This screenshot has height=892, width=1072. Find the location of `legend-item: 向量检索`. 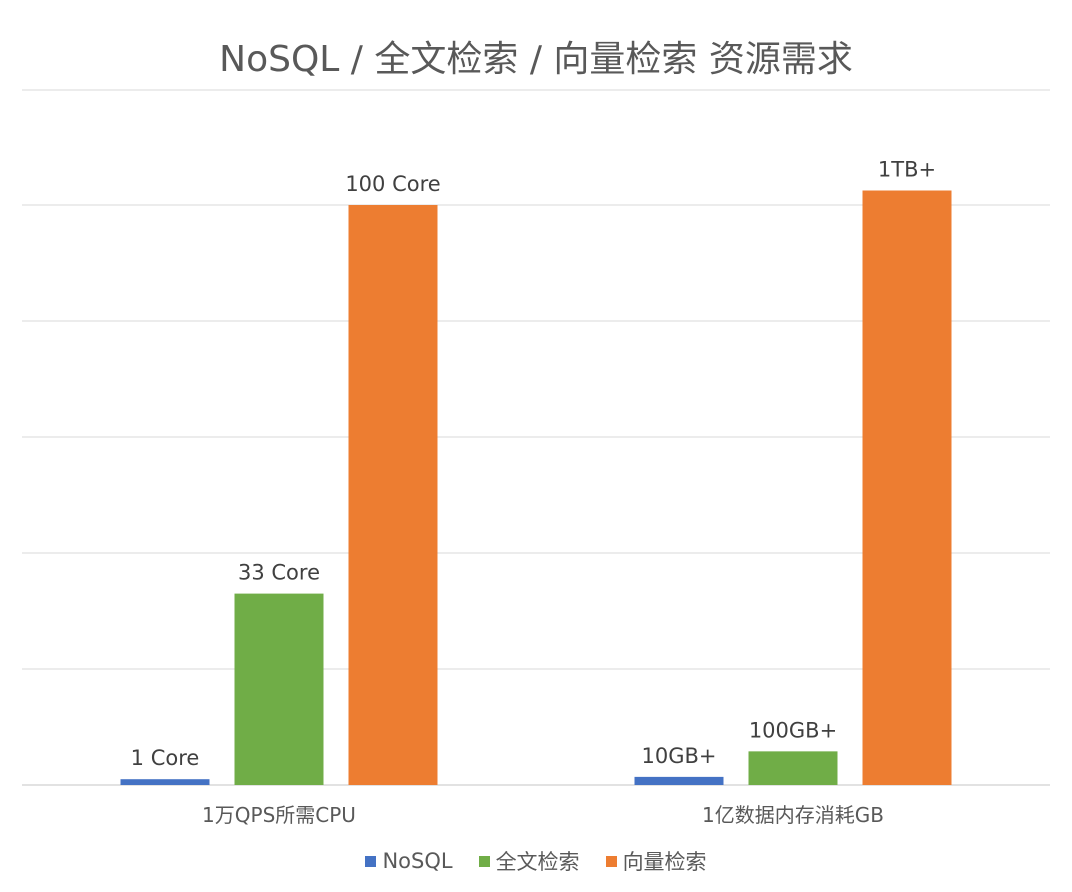

legend-item: 向量检索 is located at coordinates (656, 861).